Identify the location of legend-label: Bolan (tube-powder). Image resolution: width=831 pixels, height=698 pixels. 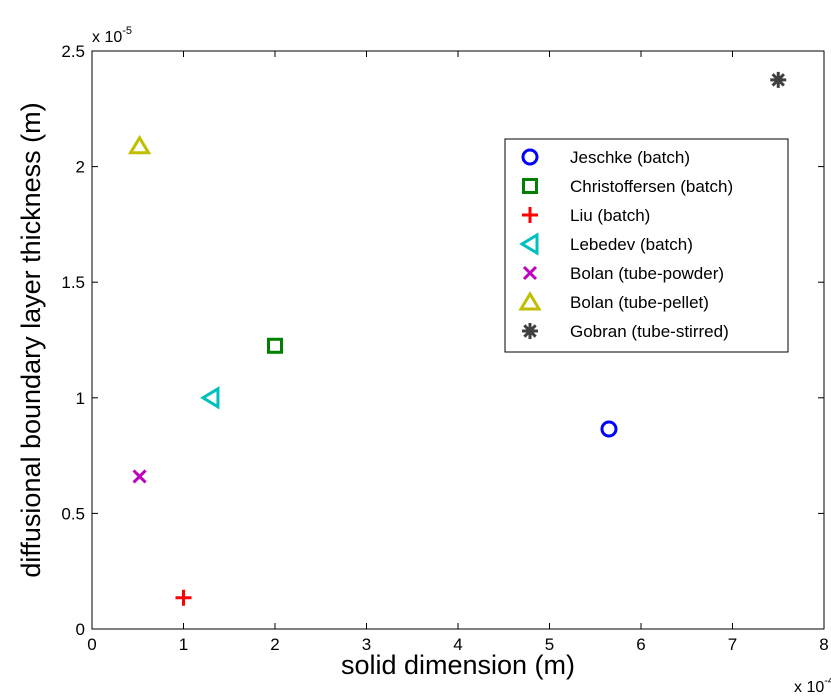
(647, 273).